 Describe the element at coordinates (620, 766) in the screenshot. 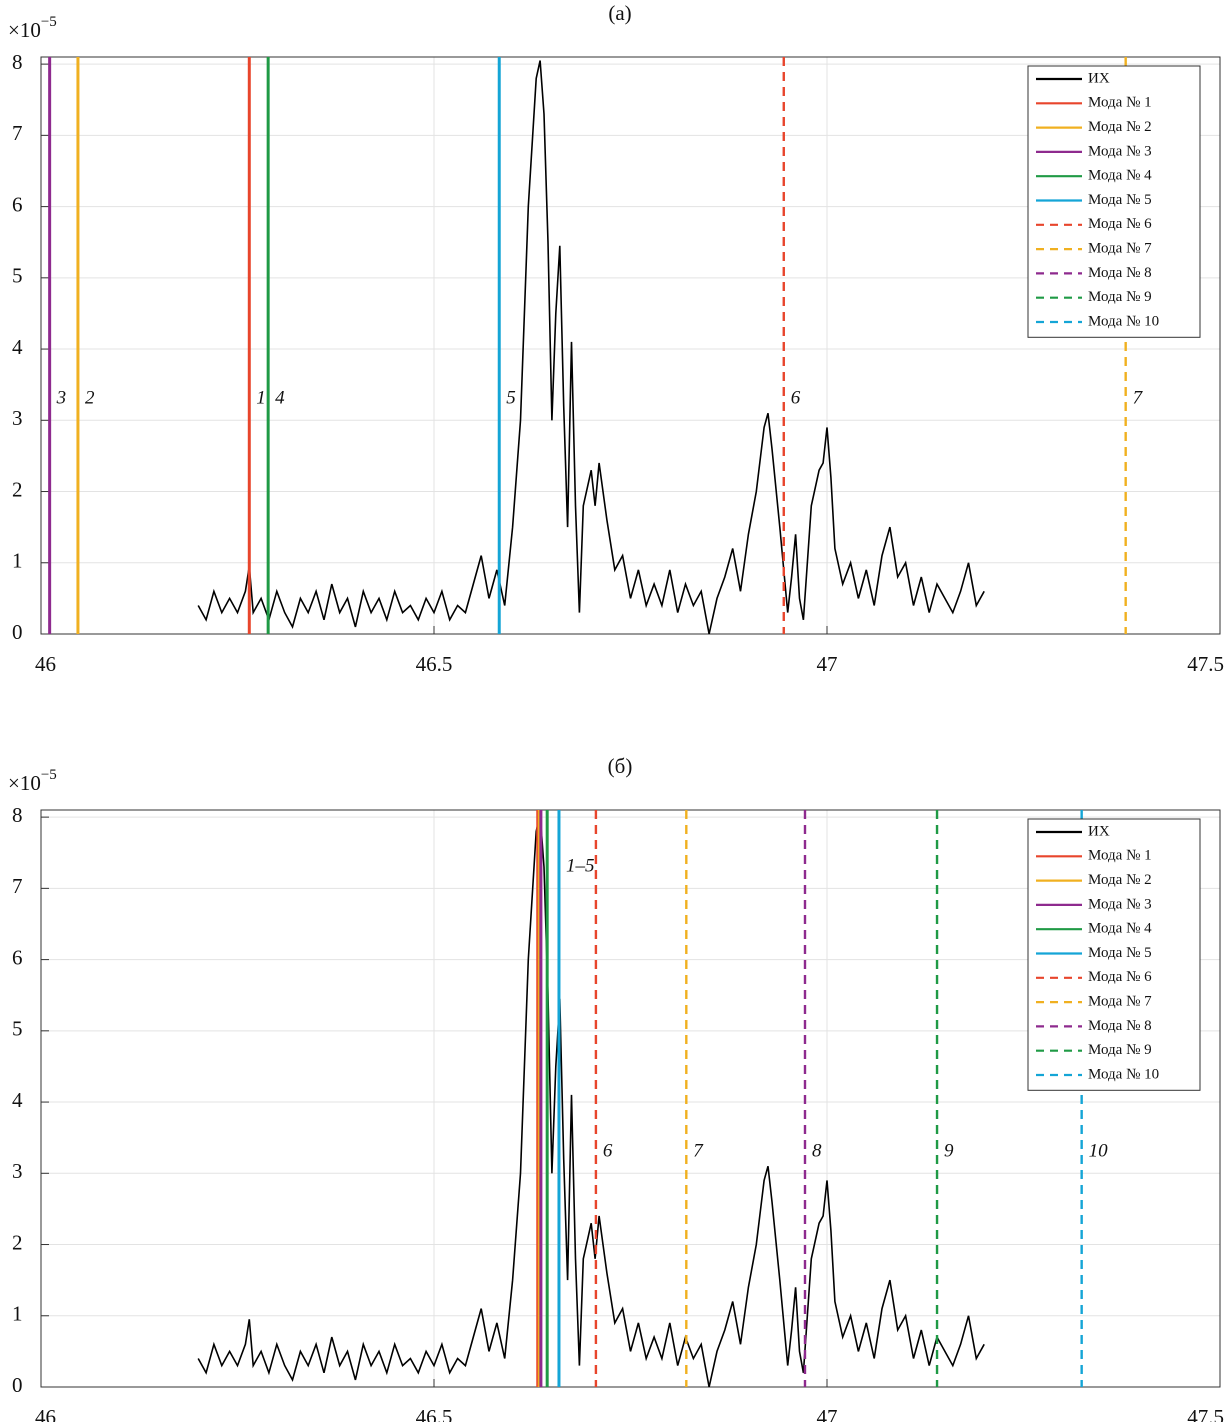

I see `chart-title: (б)` at that location.